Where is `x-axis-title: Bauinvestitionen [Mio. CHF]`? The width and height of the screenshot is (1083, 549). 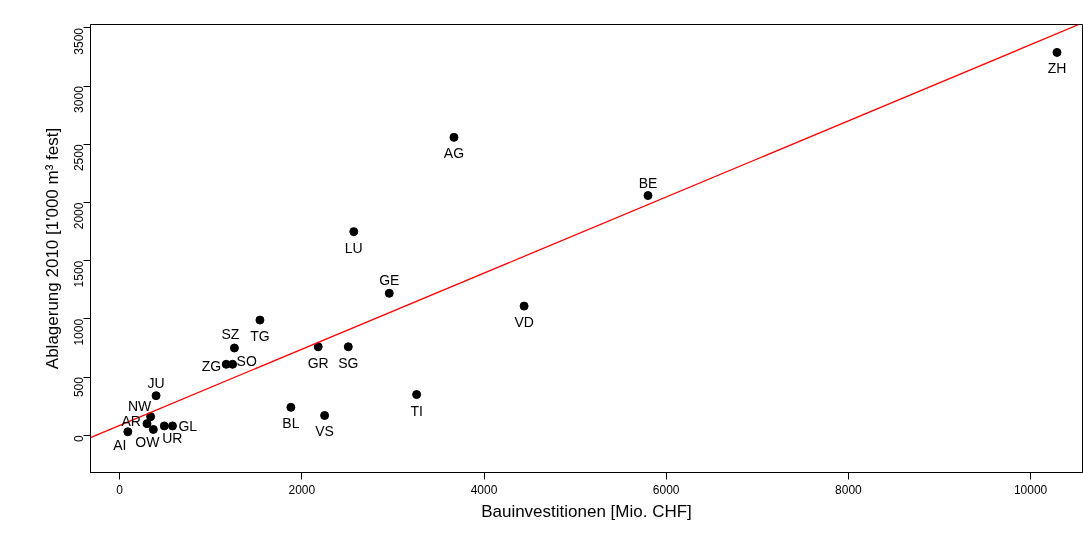
x-axis-title: Bauinvestitionen [Mio. CHF] is located at coordinates (586, 511).